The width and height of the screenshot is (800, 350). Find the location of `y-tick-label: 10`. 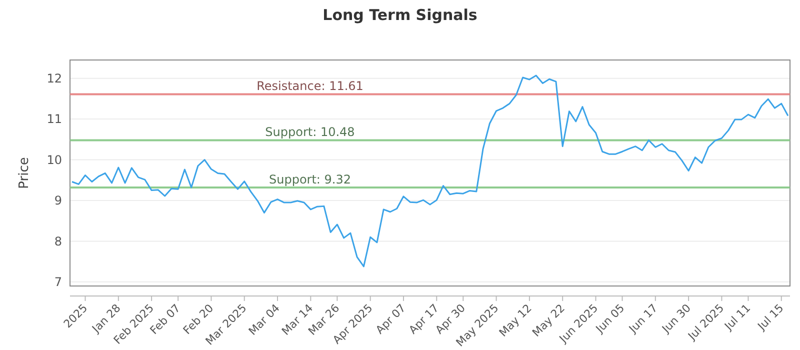

y-tick-label: 10 is located at coordinates (54, 159).